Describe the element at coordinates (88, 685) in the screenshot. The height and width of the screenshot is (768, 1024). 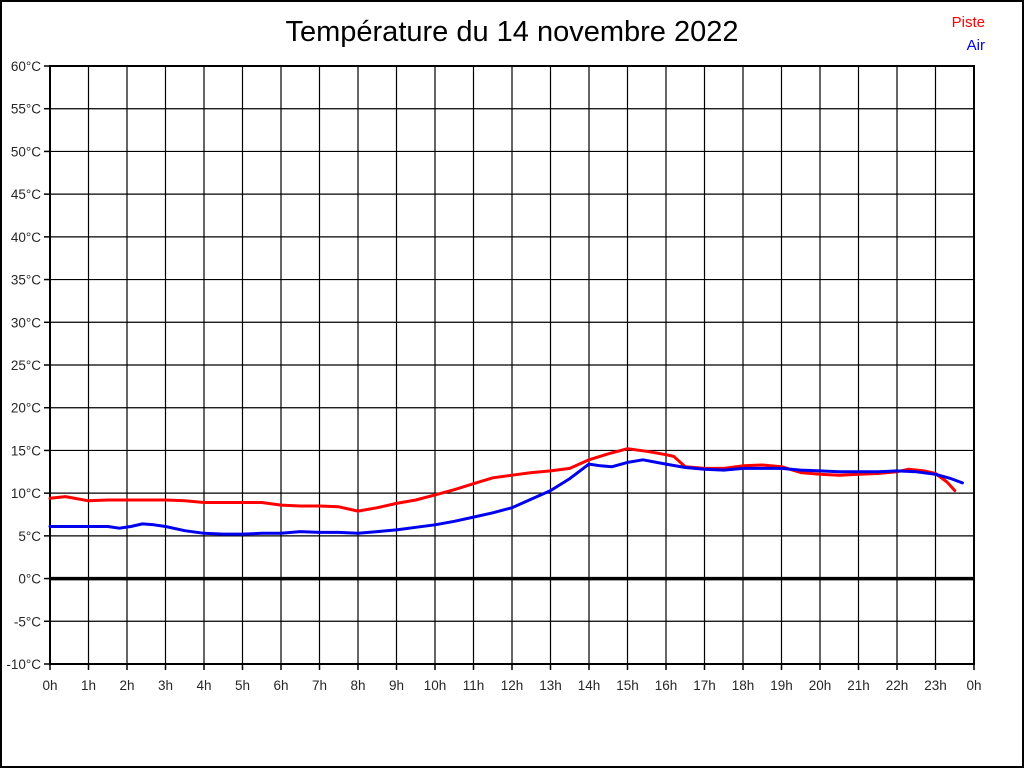
I see `x-axis-tick-label: 1h` at that location.